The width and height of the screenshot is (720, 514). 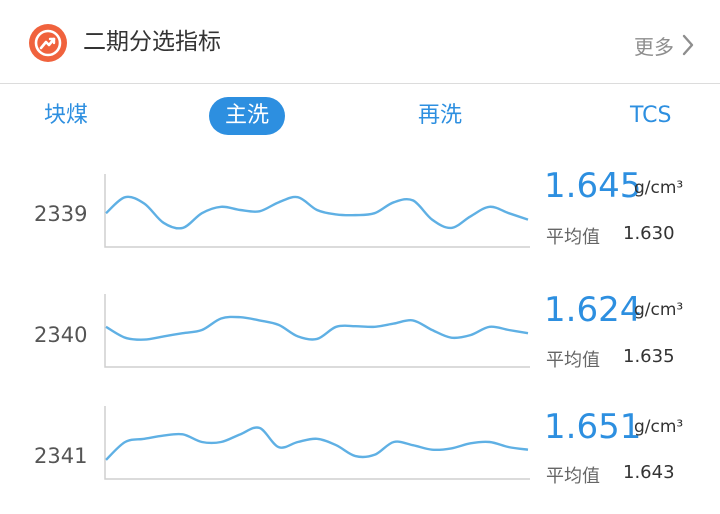 I want to click on average-value: 1.635, so click(x=649, y=356).